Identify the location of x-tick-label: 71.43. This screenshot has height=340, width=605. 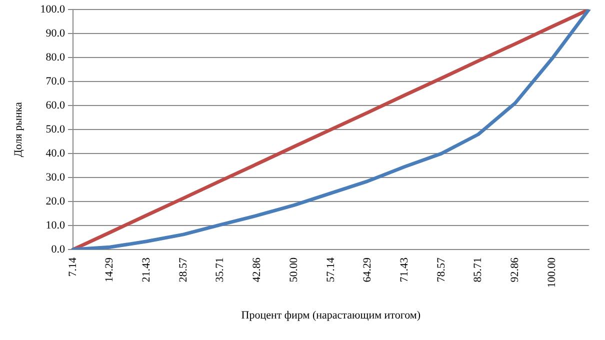
(404, 269).